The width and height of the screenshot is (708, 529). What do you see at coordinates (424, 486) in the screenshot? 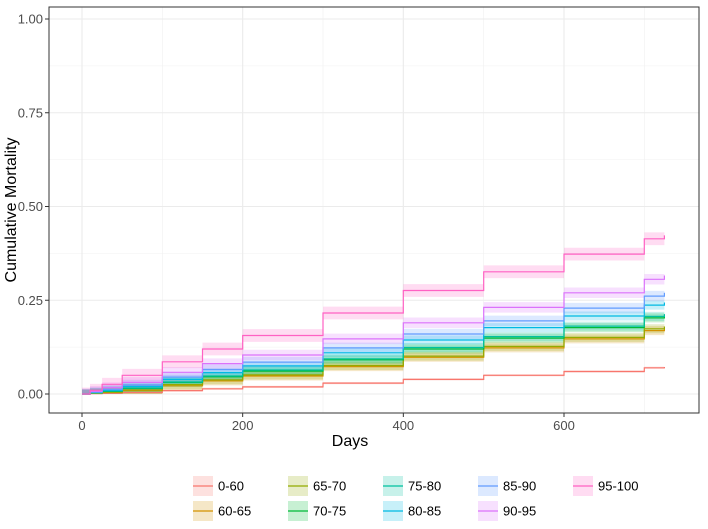
I see `legend-label: 75-80` at bounding box center [424, 486].